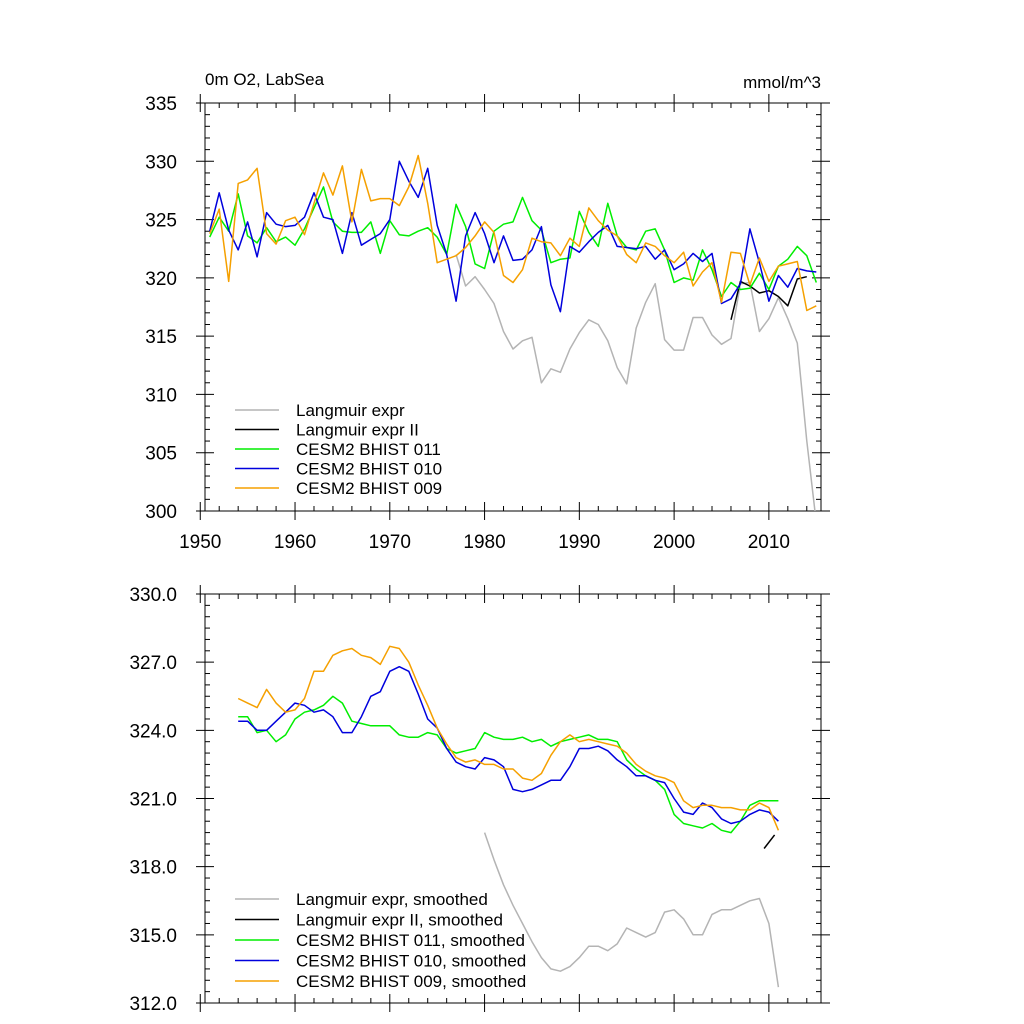 Image resolution: width=1024 pixels, height=1024 pixels. I want to click on legend-label: CESM2 BHIST 010, so click(369, 469).